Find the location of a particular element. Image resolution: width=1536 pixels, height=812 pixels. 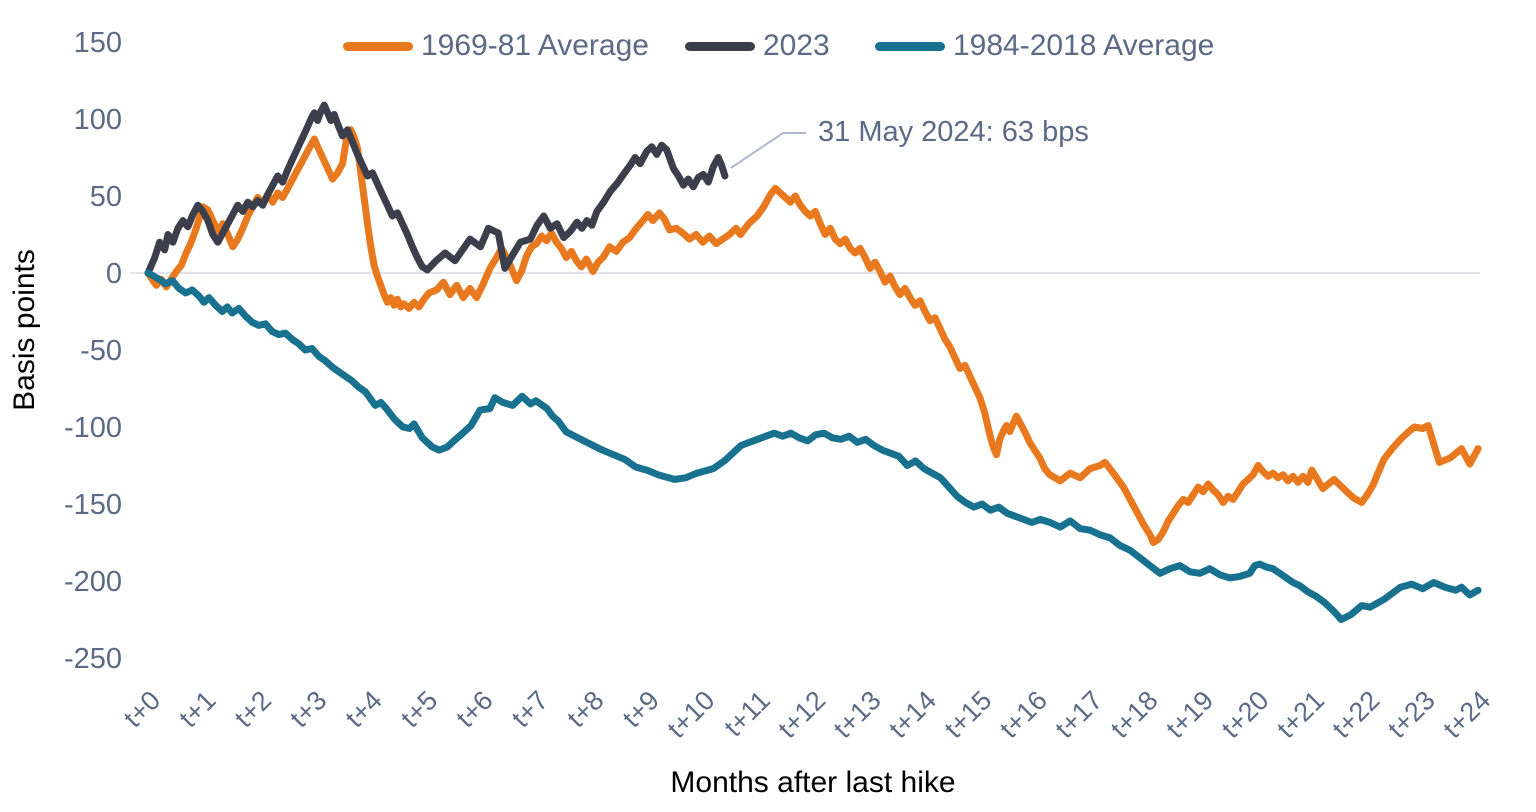

x-tick-t19: t+19 is located at coordinates (1189, 714).